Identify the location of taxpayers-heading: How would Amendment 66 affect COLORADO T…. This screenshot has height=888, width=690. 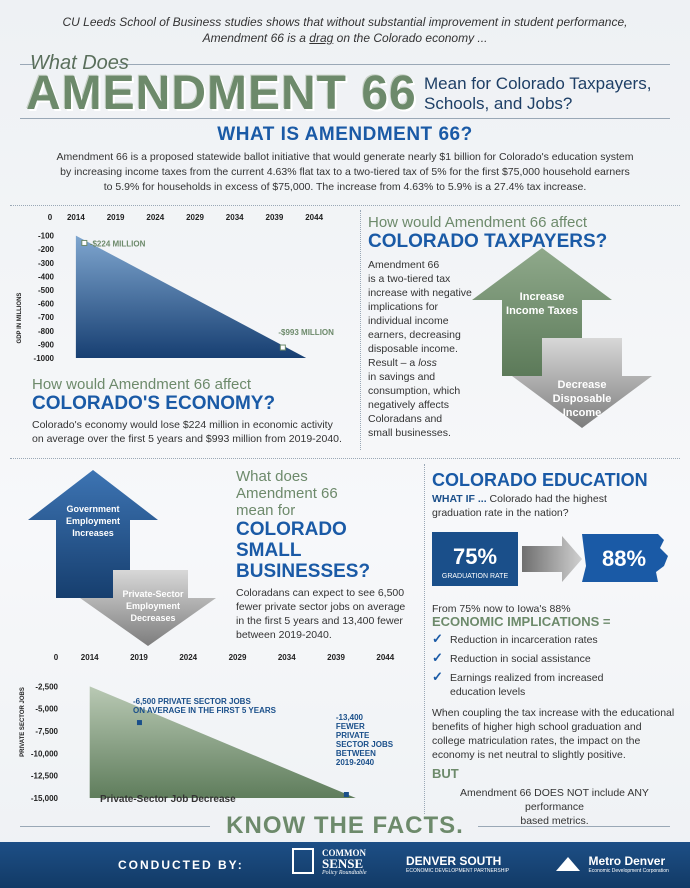
(487, 233).